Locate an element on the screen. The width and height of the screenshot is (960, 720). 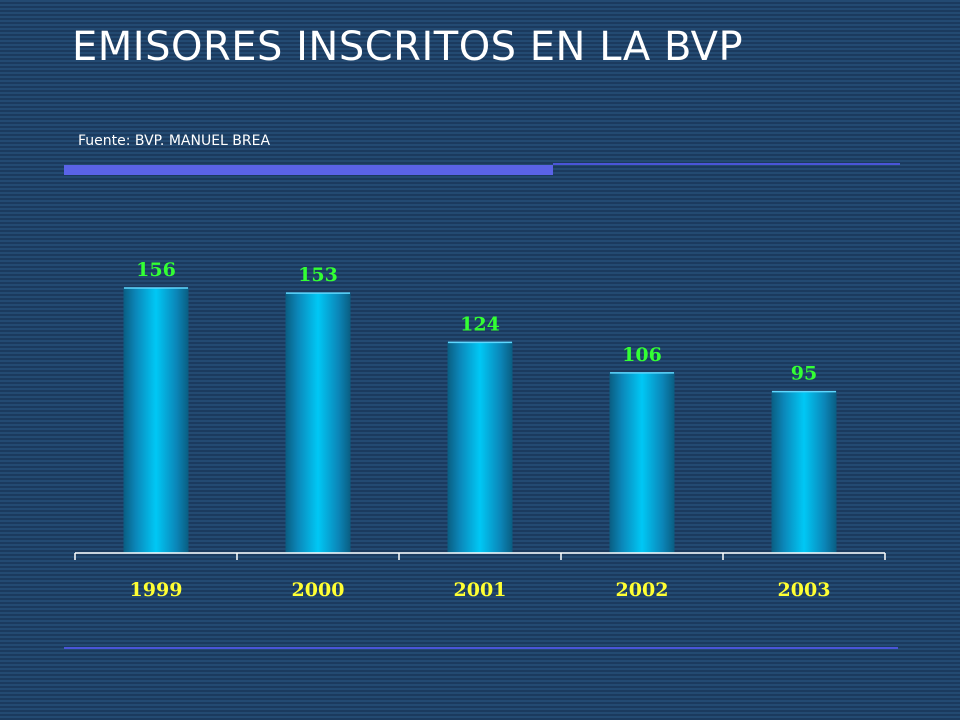
category-label-2003: 2003 is located at coordinates (804, 590).